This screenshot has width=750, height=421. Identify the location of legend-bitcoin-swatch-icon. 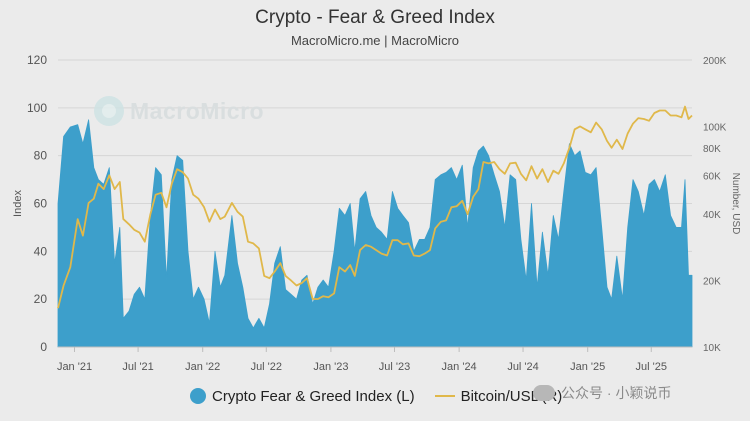
(444, 396).